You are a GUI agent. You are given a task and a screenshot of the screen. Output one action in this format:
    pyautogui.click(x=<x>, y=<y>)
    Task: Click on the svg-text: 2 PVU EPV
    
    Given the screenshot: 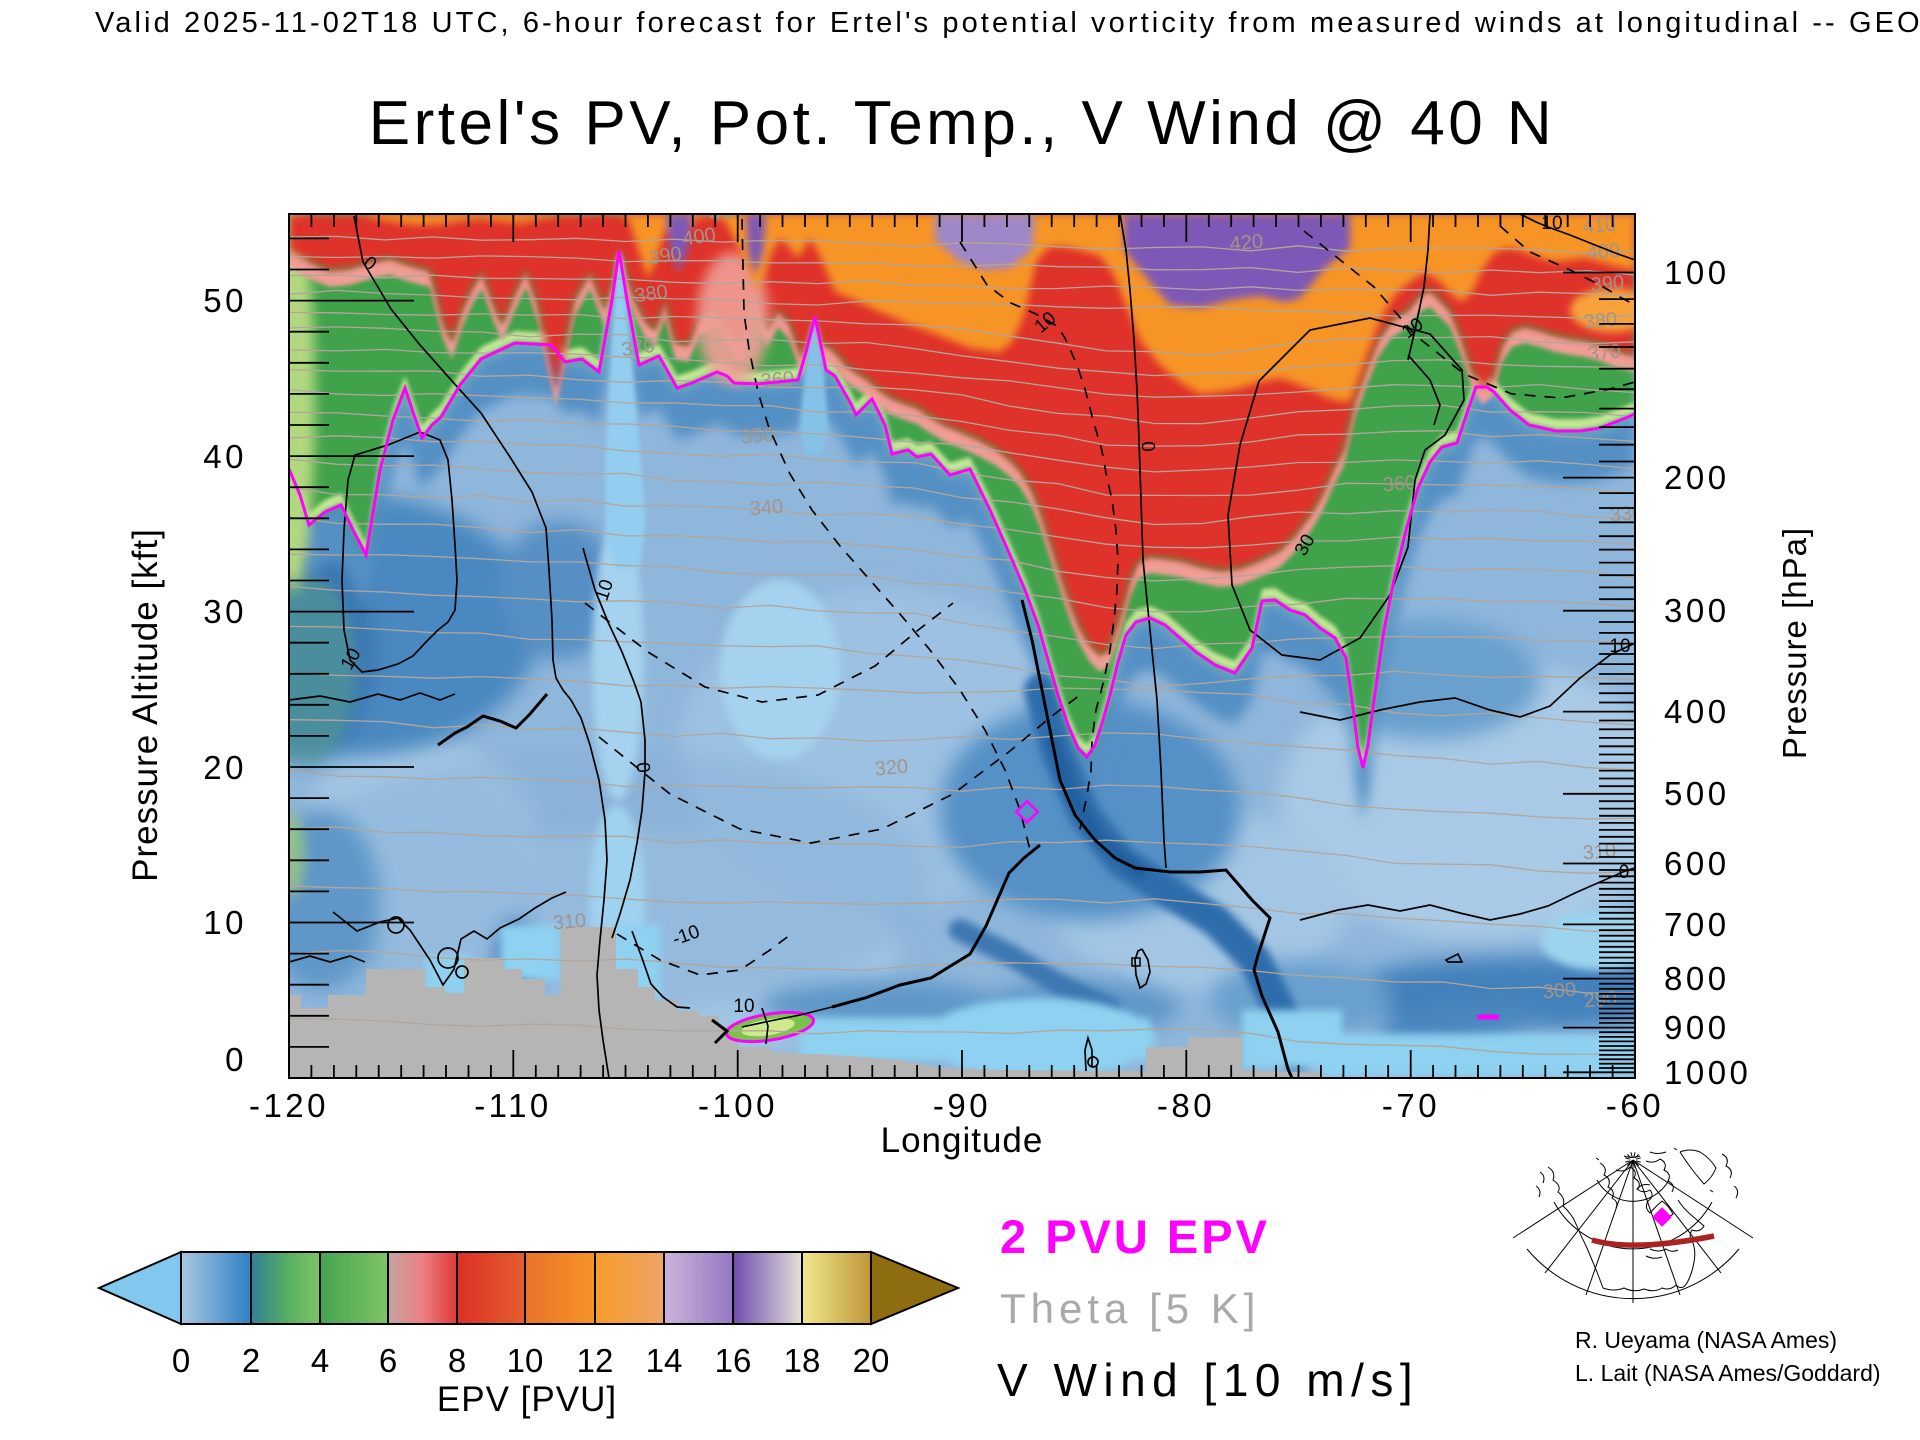 What is the action you would take?
    pyautogui.click(x=1135, y=1236)
    